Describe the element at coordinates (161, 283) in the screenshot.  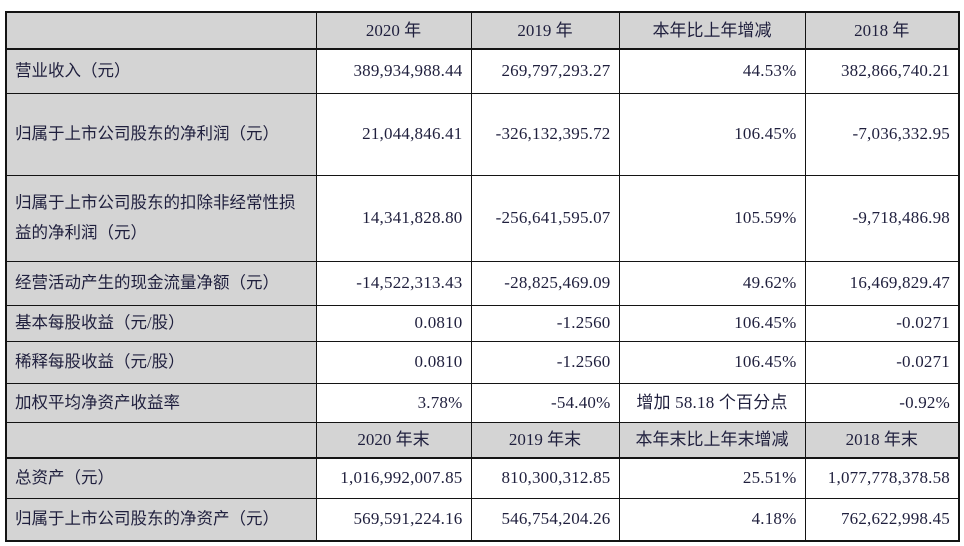
I see `cell-label: 经营活动产生的现金流量净额（元）` at that location.